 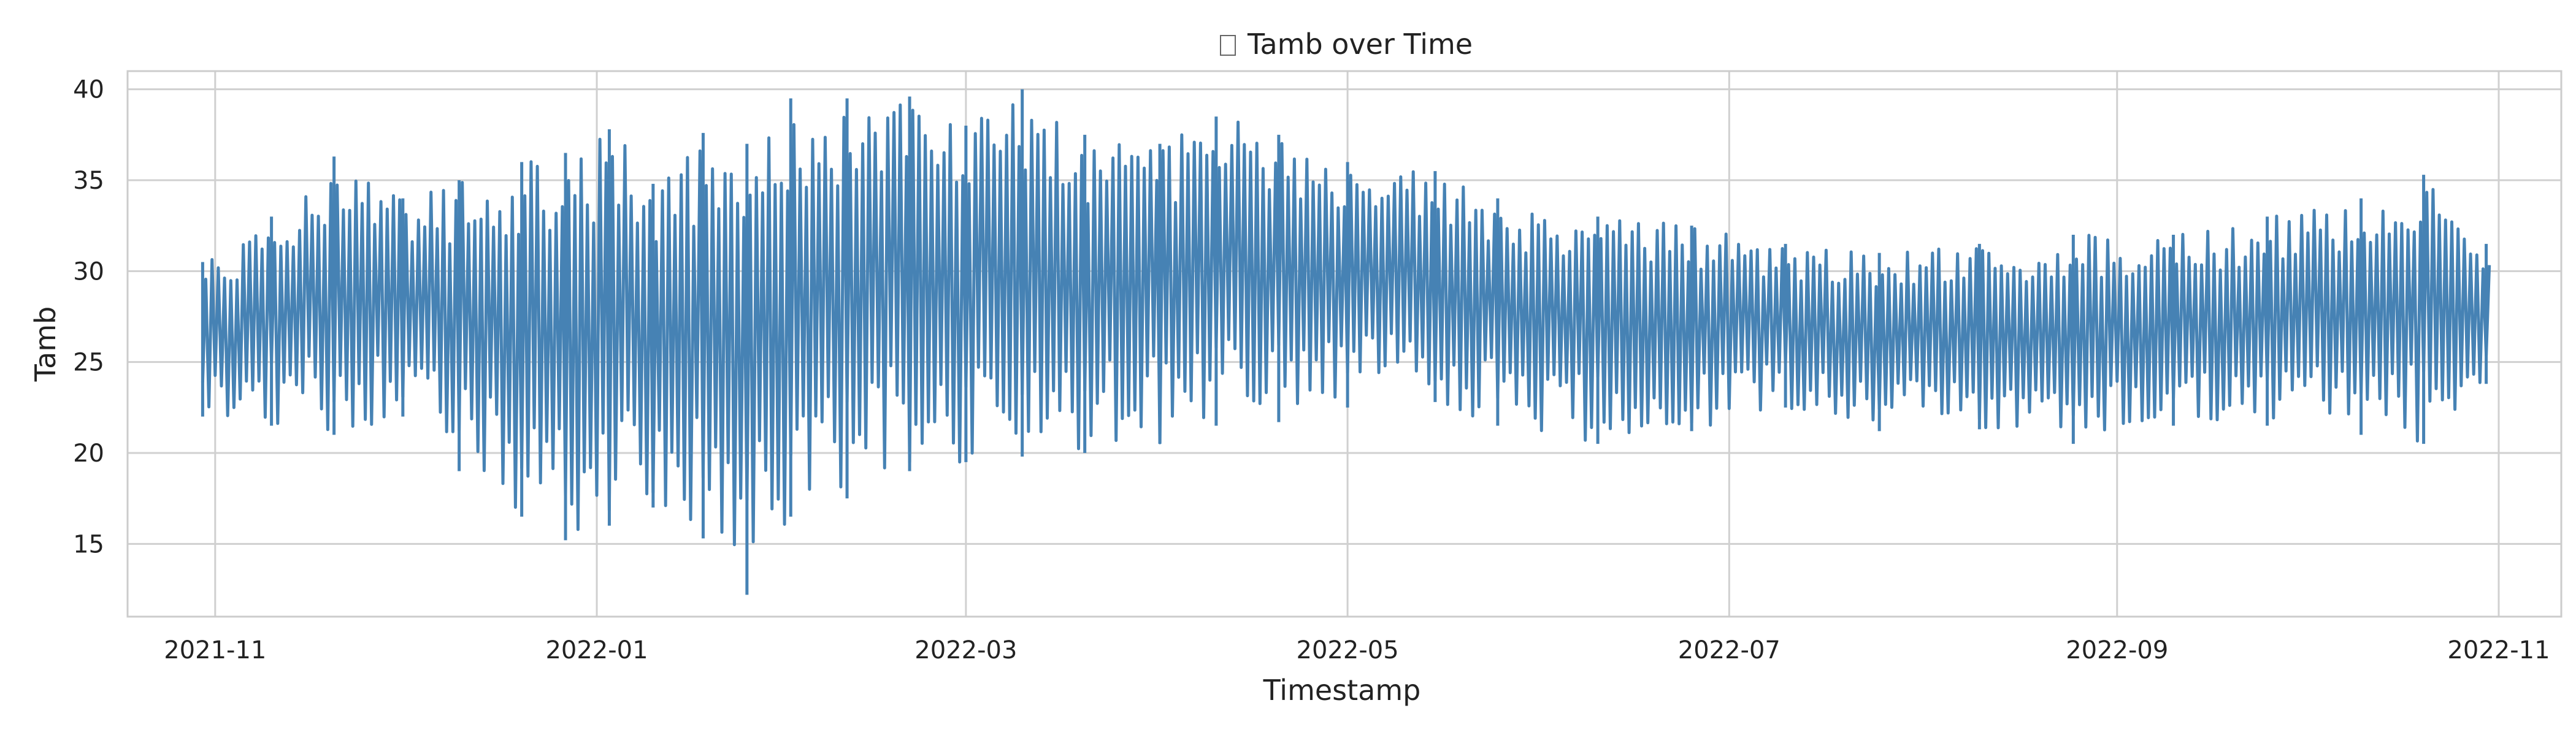 What do you see at coordinates (1360, 44) in the screenshot?
I see `chart-title: Tamb over Time` at bounding box center [1360, 44].